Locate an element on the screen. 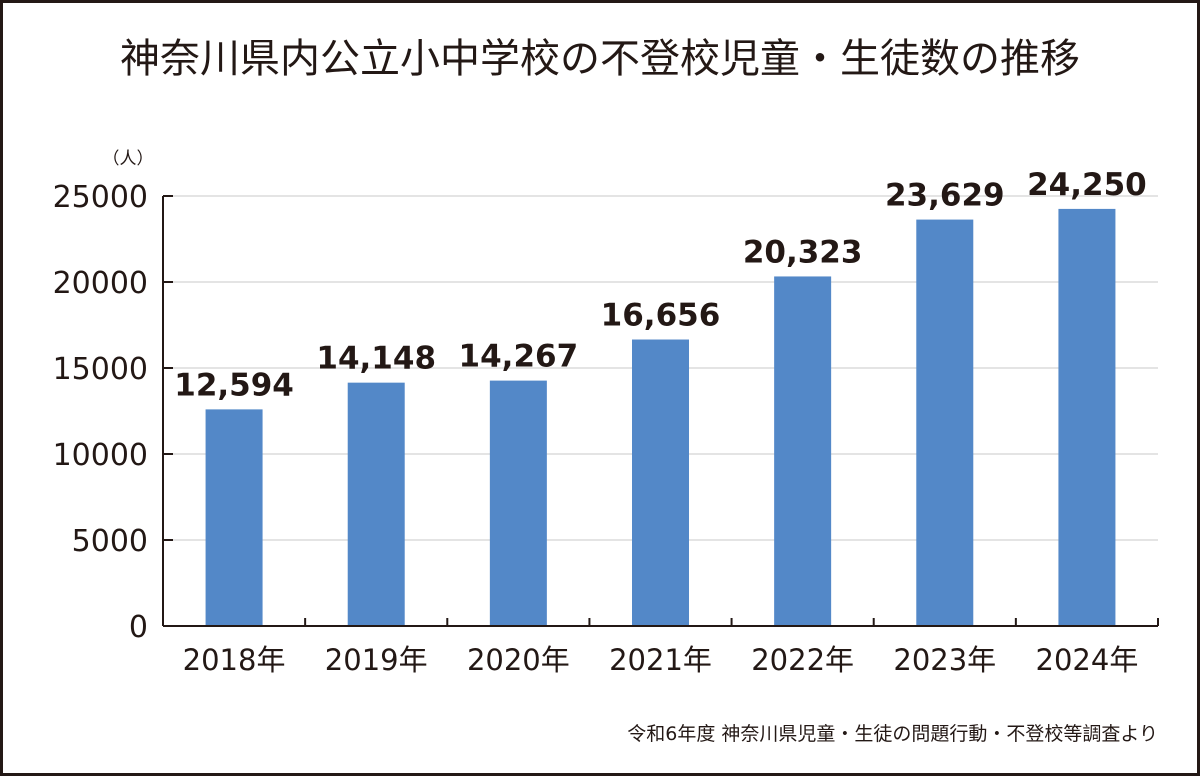  y-tick-label: 20000 is located at coordinates (100, 283).